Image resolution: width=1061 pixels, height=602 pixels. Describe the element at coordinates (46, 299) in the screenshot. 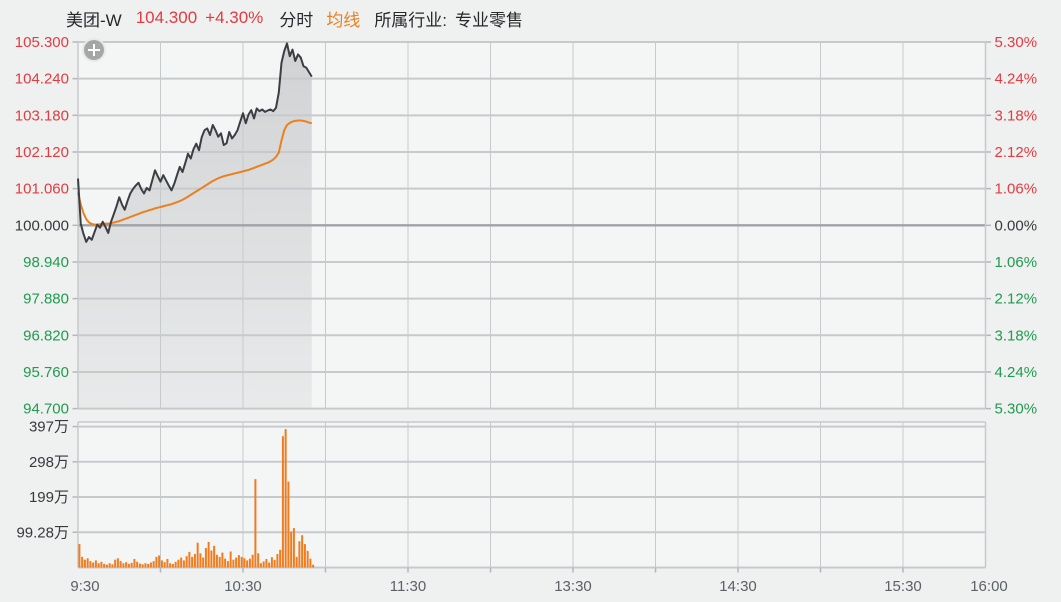

I see `price-axis-label: 97.880` at that location.